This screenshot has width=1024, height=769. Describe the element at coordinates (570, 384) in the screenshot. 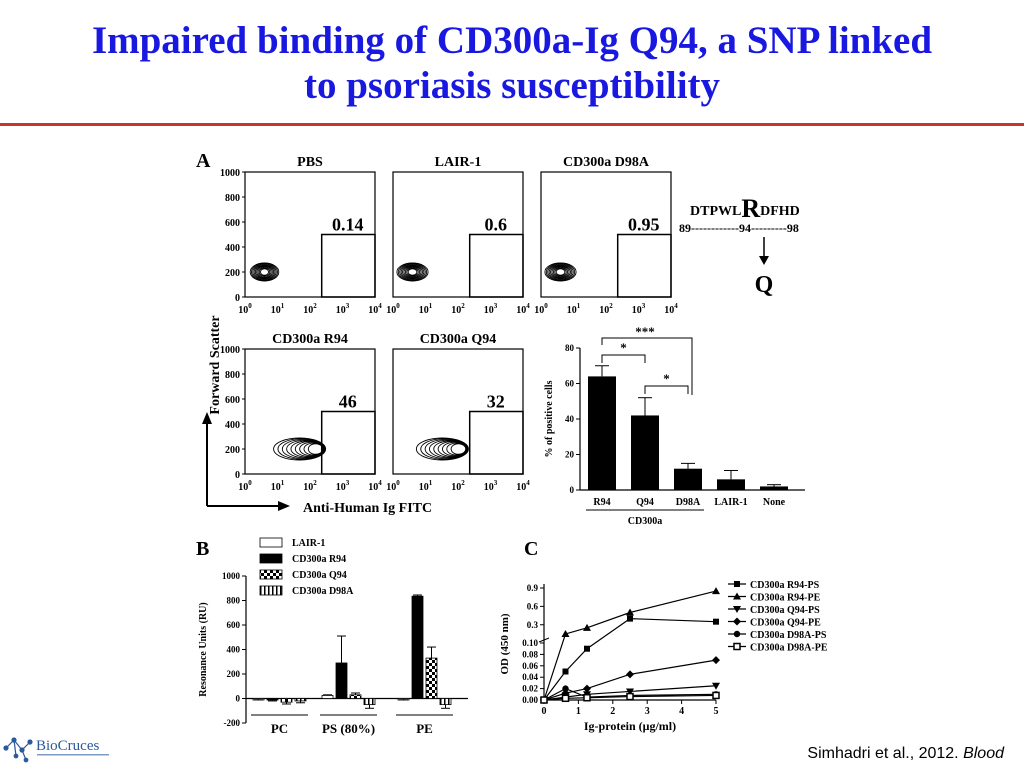

I see `barA-y-tick: 60` at that location.